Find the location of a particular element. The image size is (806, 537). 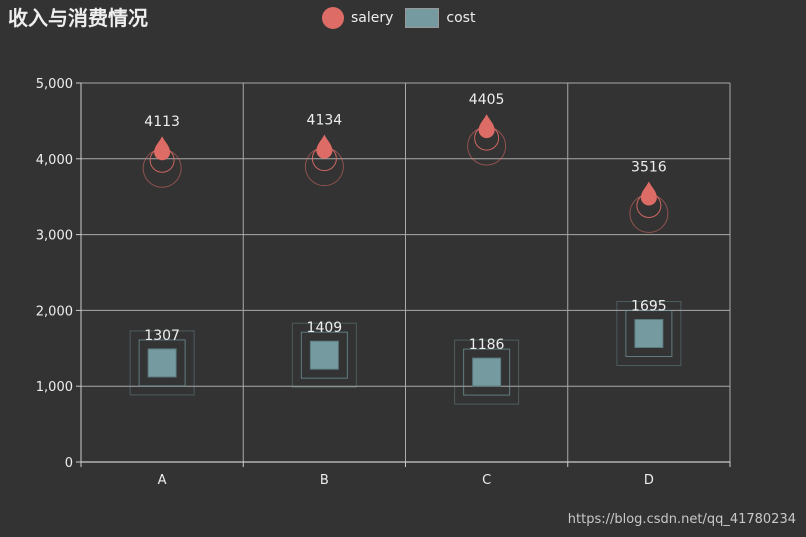

y-tick-label: 3,000 is located at coordinates (54, 236).